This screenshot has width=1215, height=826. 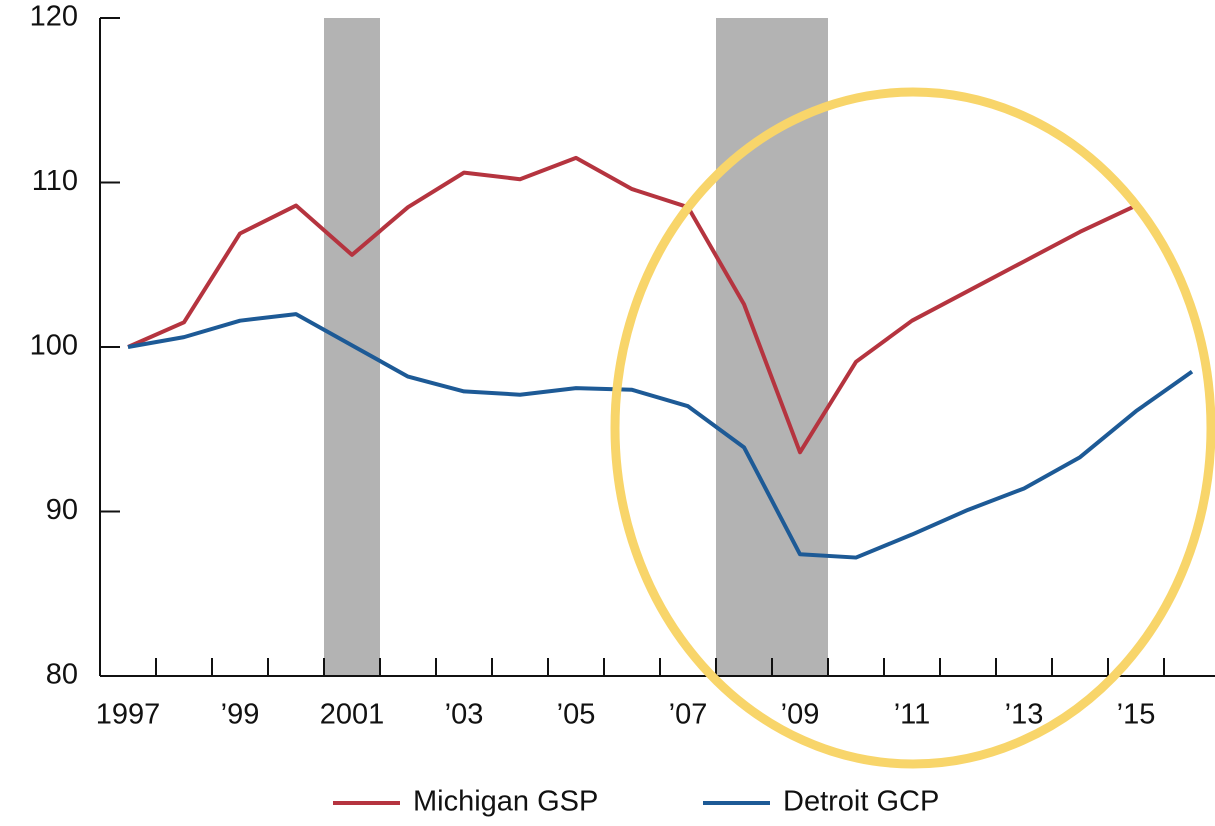 What do you see at coordinates (352, 715) in the screenshot?
I see `x-tick-label: 2001` at bounding box center [352, 715].